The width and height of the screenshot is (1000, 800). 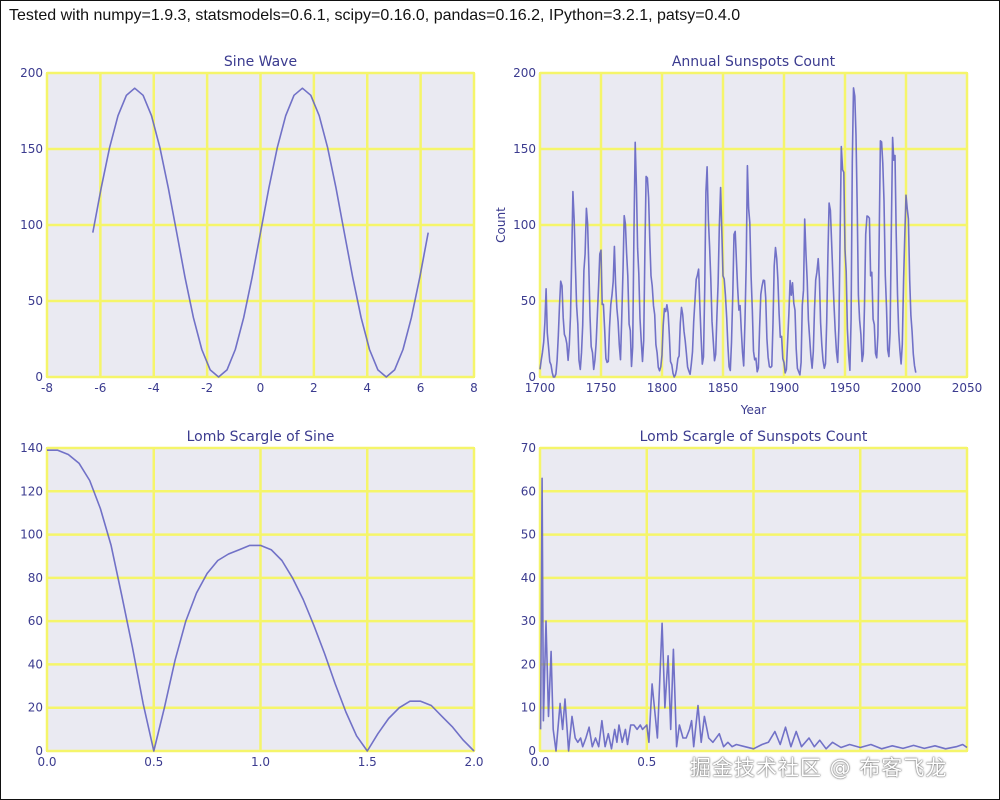 What do you see at coordinates (100, 388) in the screenshot?
I see `x-tick-label: -6` at bounding box center [100, 388].